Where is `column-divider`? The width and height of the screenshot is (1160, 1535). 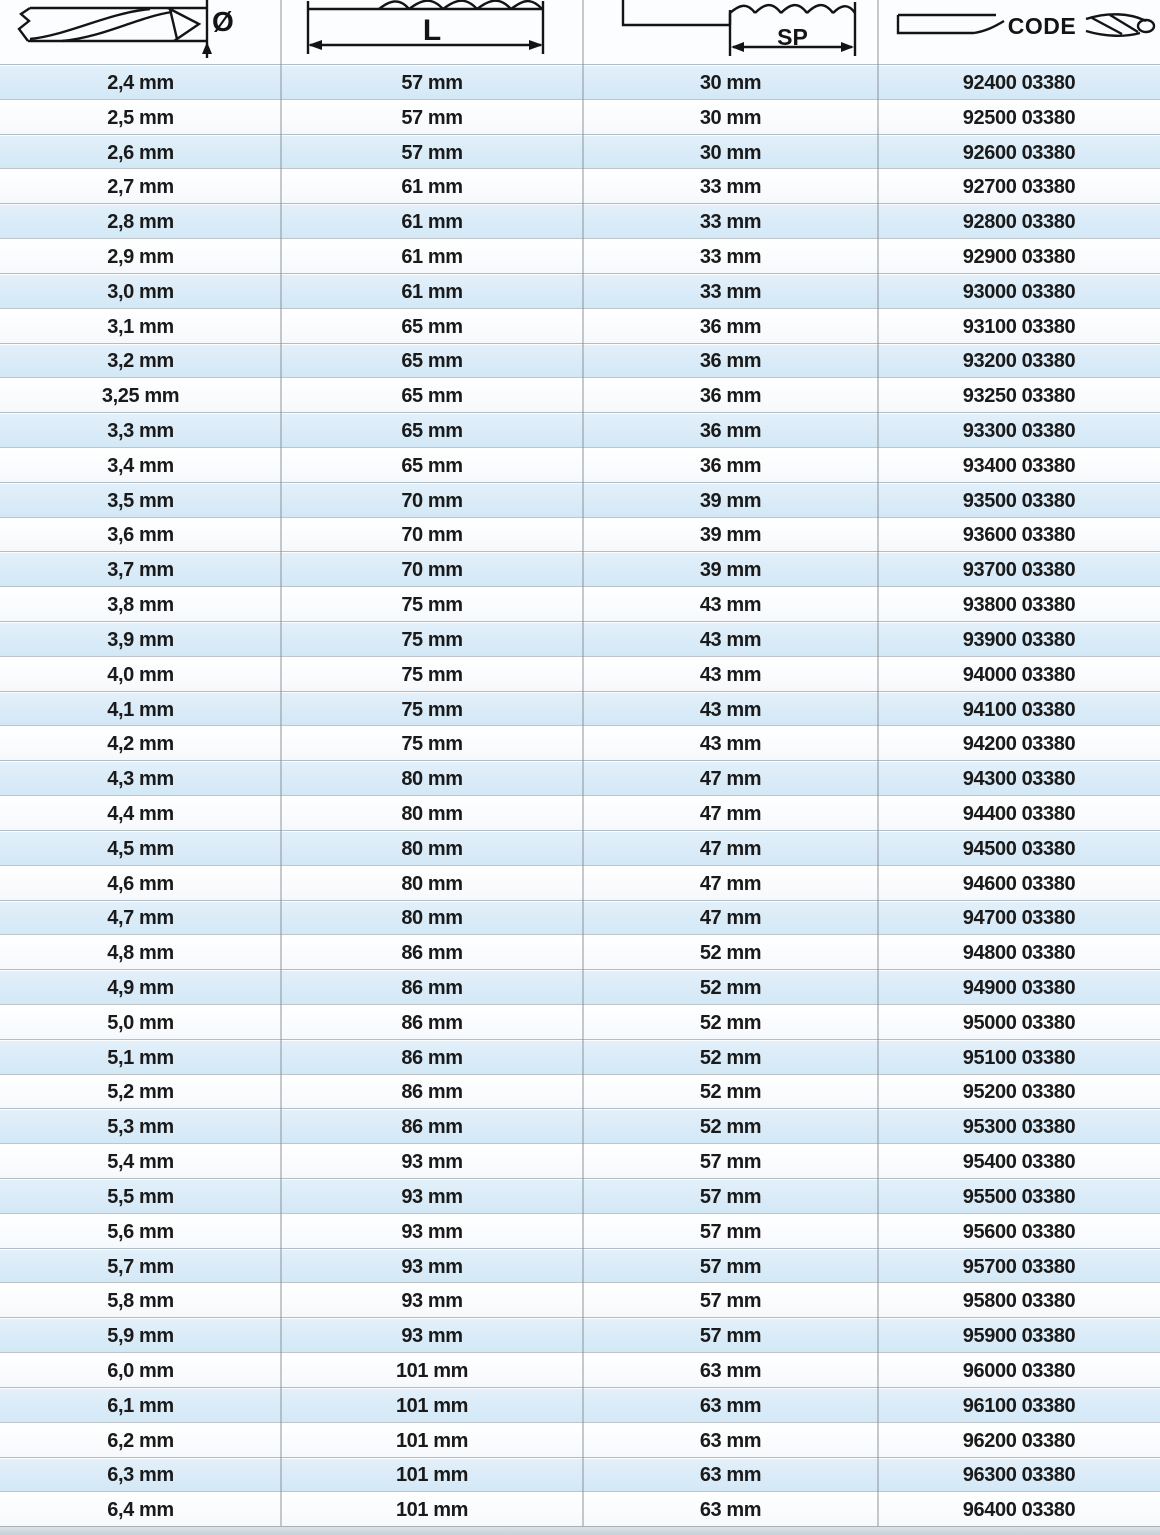
column-divider is located at coordinates (583, 767).